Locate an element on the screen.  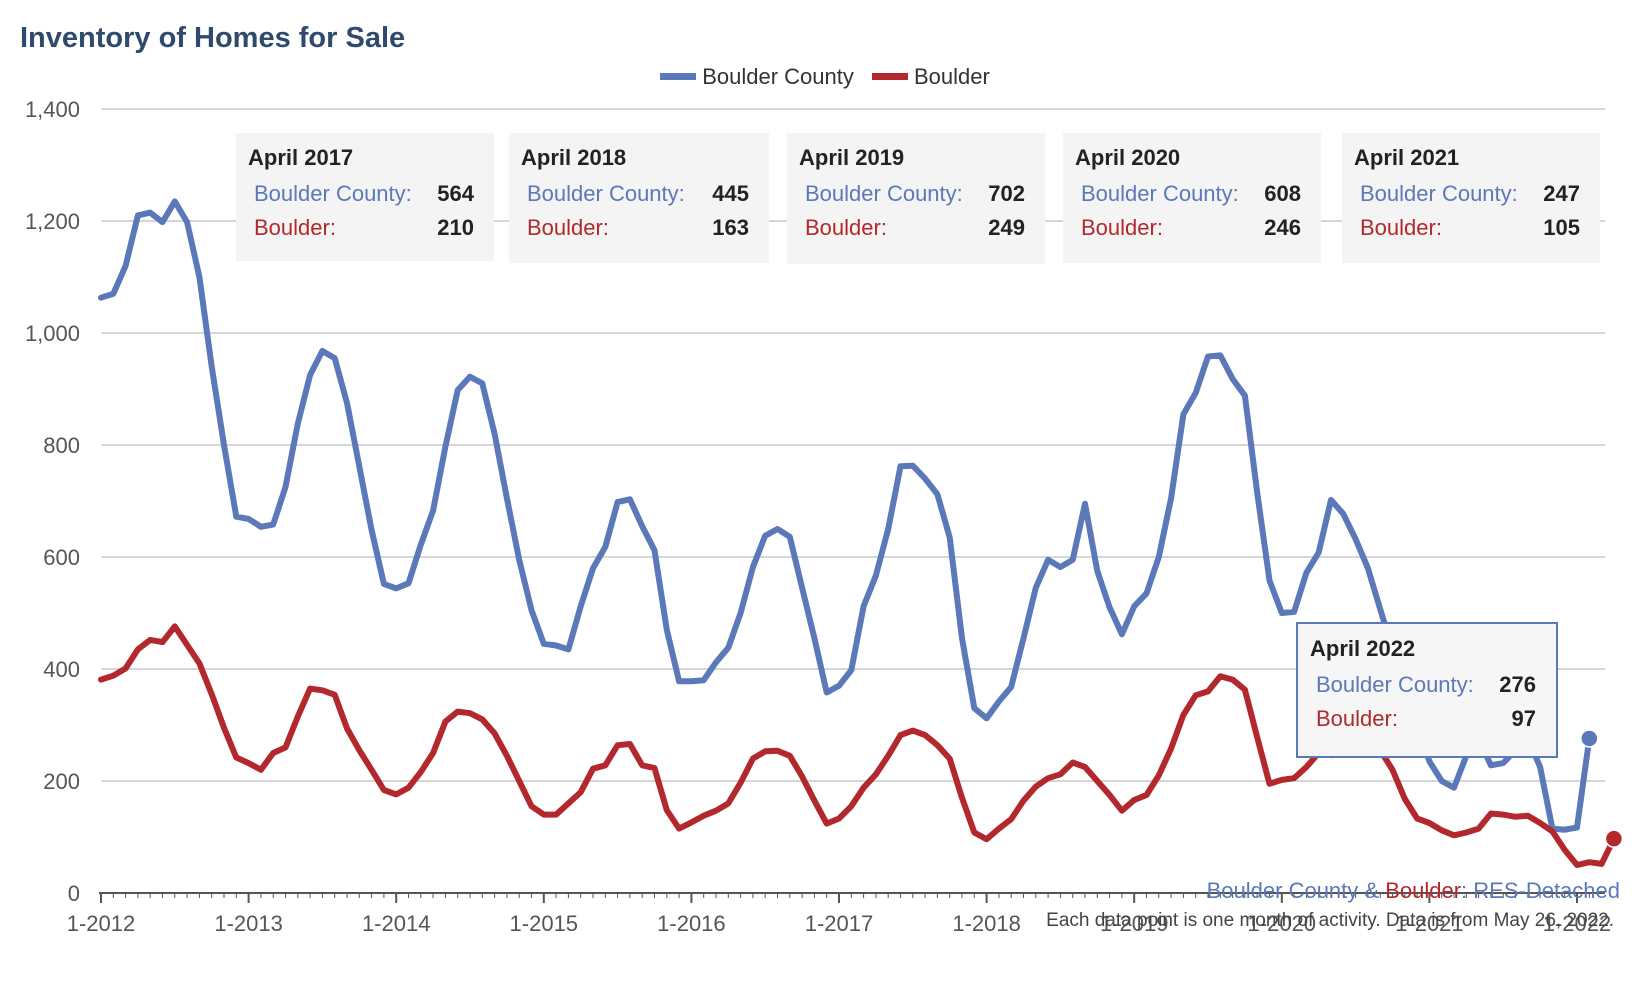
tooltip-month: April 2017 is located at coordinates (301, 157).